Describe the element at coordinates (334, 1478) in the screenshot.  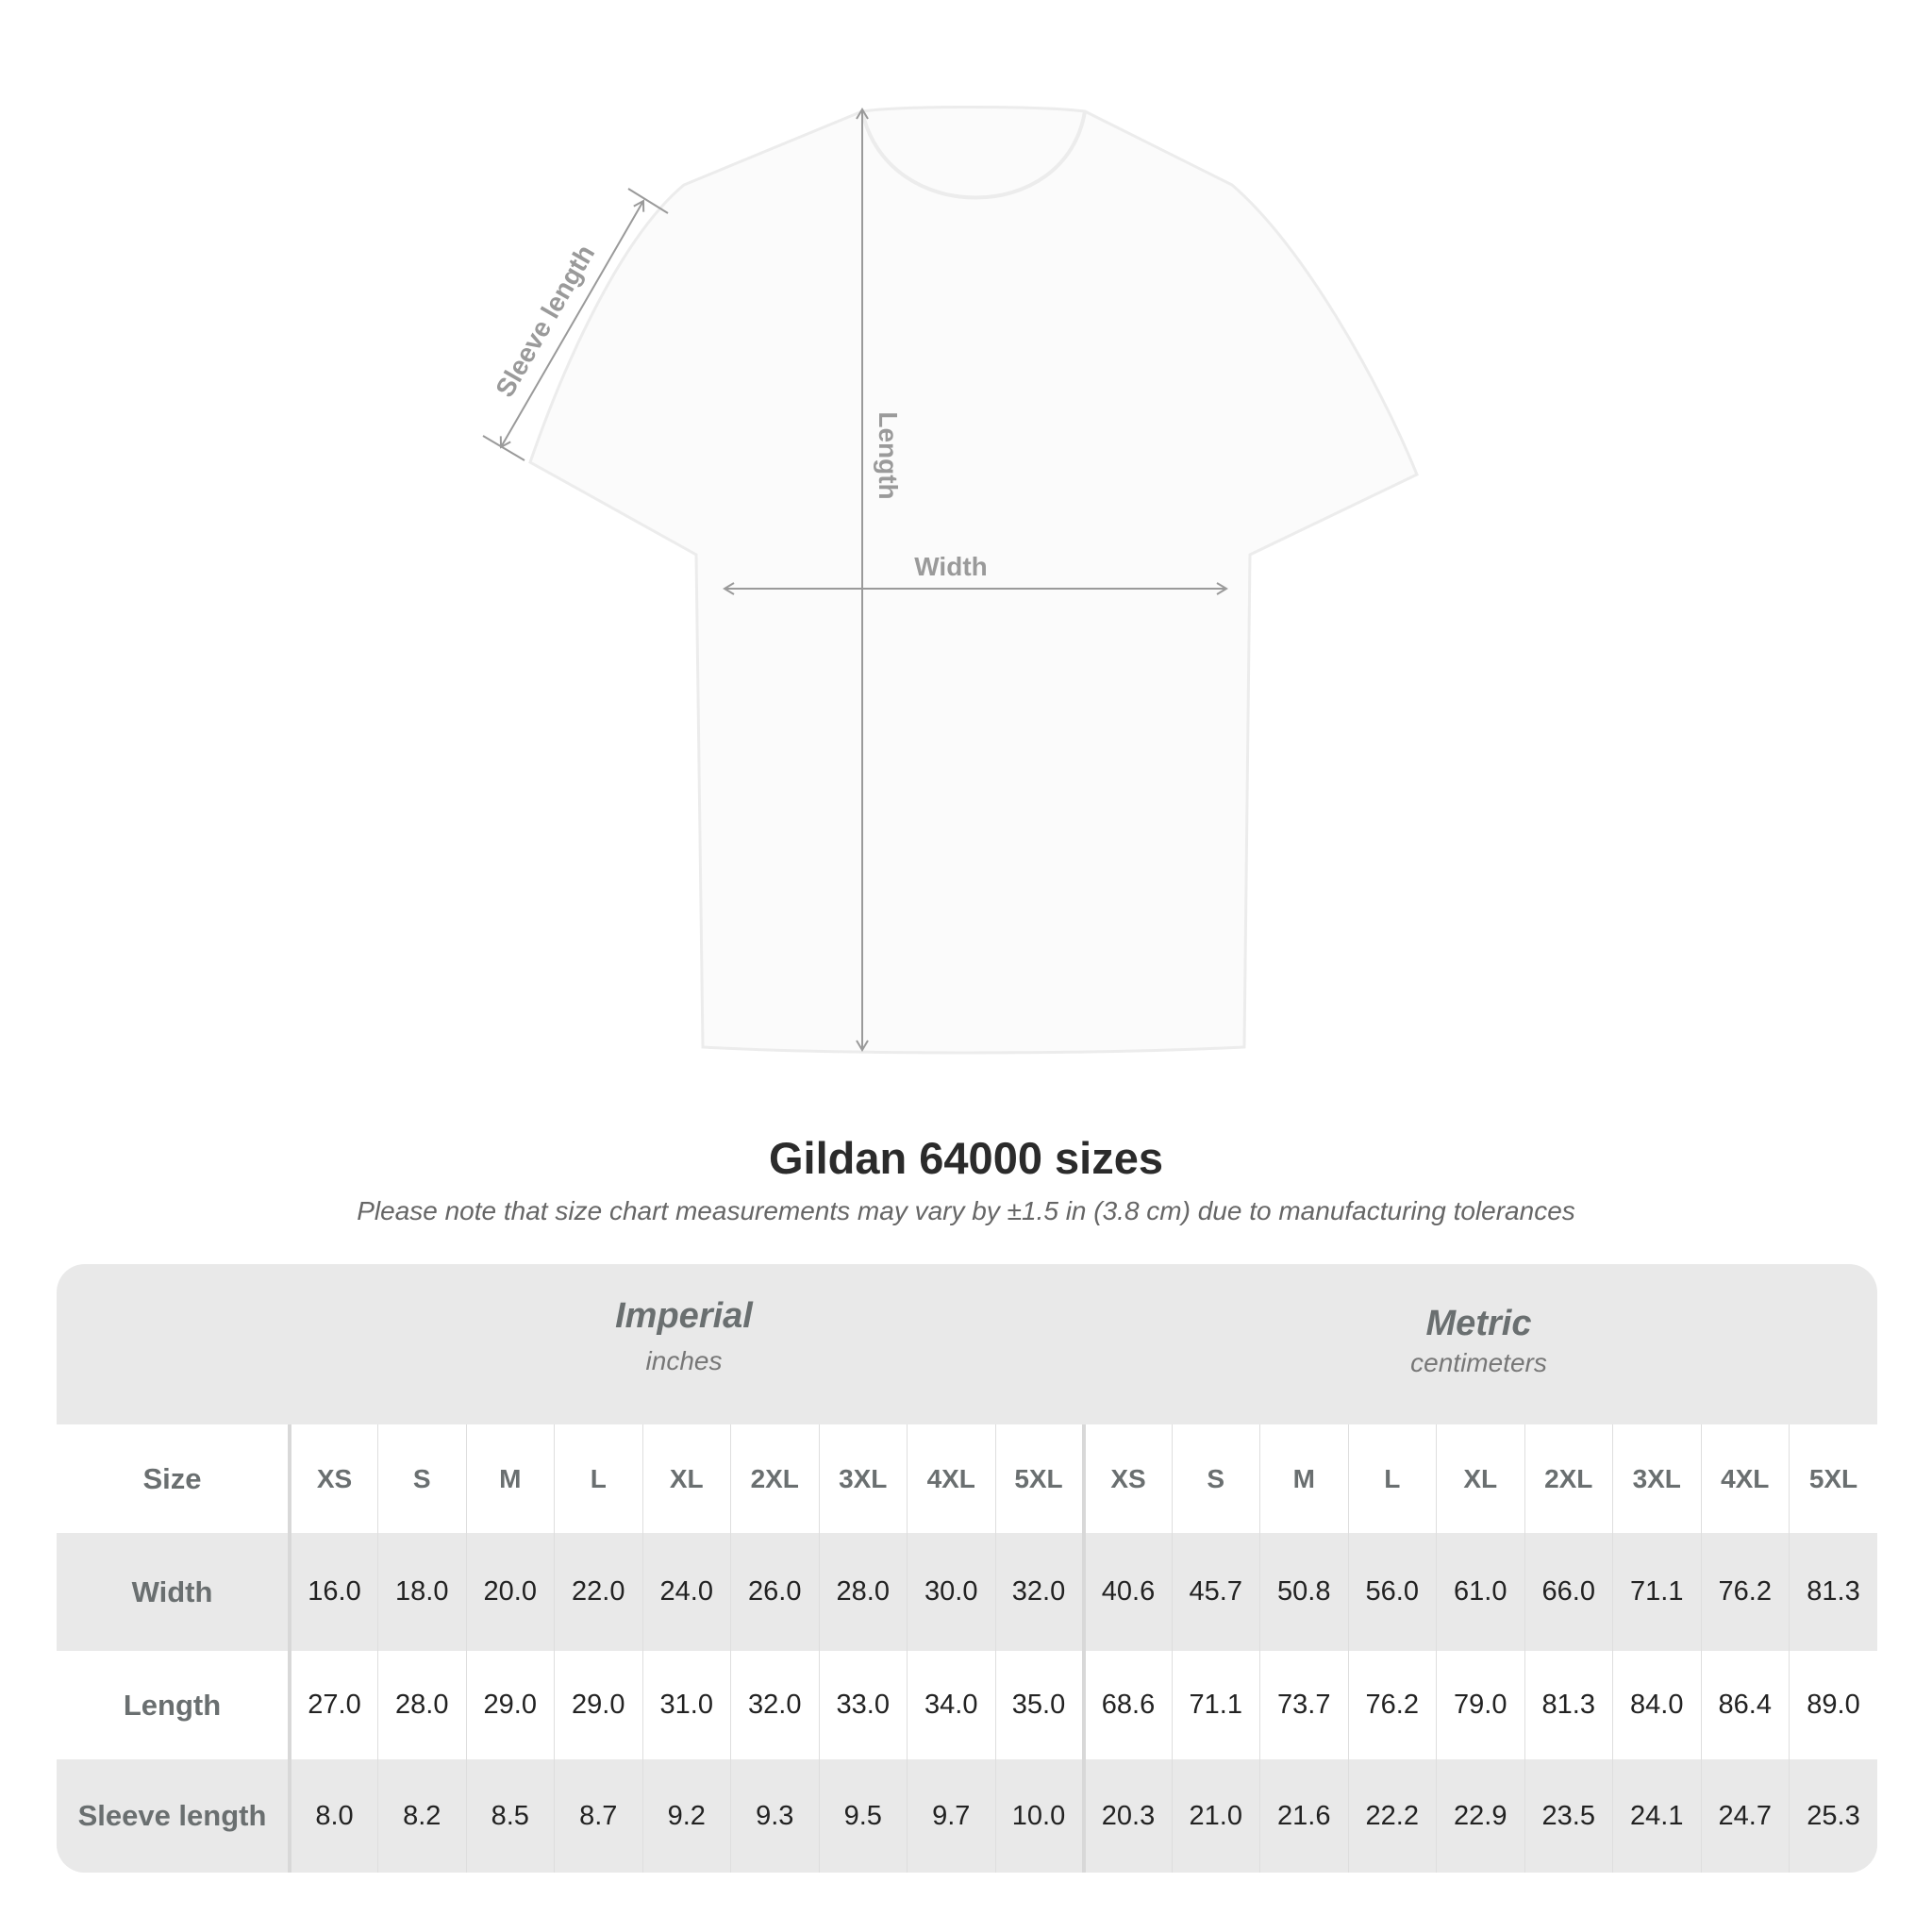
I see `imperial-size-header: XS` at that location.